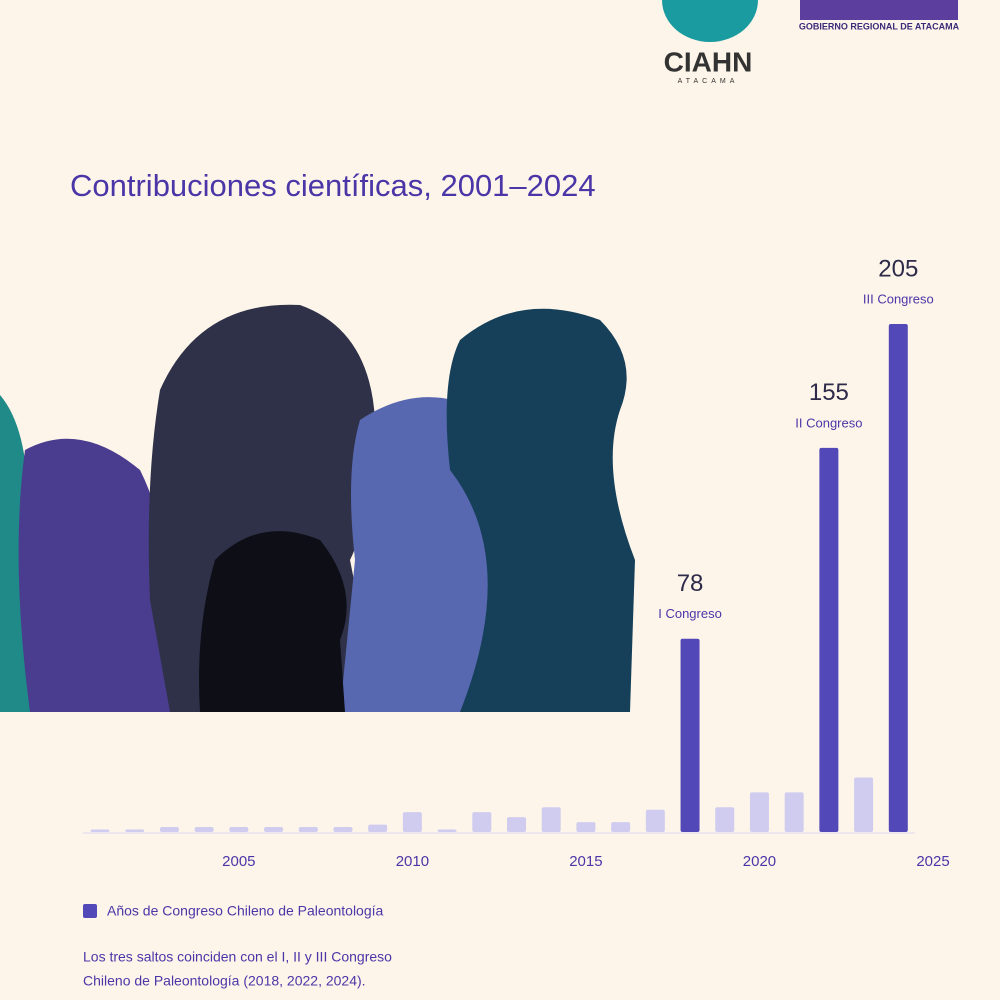 The image size is (1000, 1000). I want to click on logo-text: CIAHN, so click(708, 61).